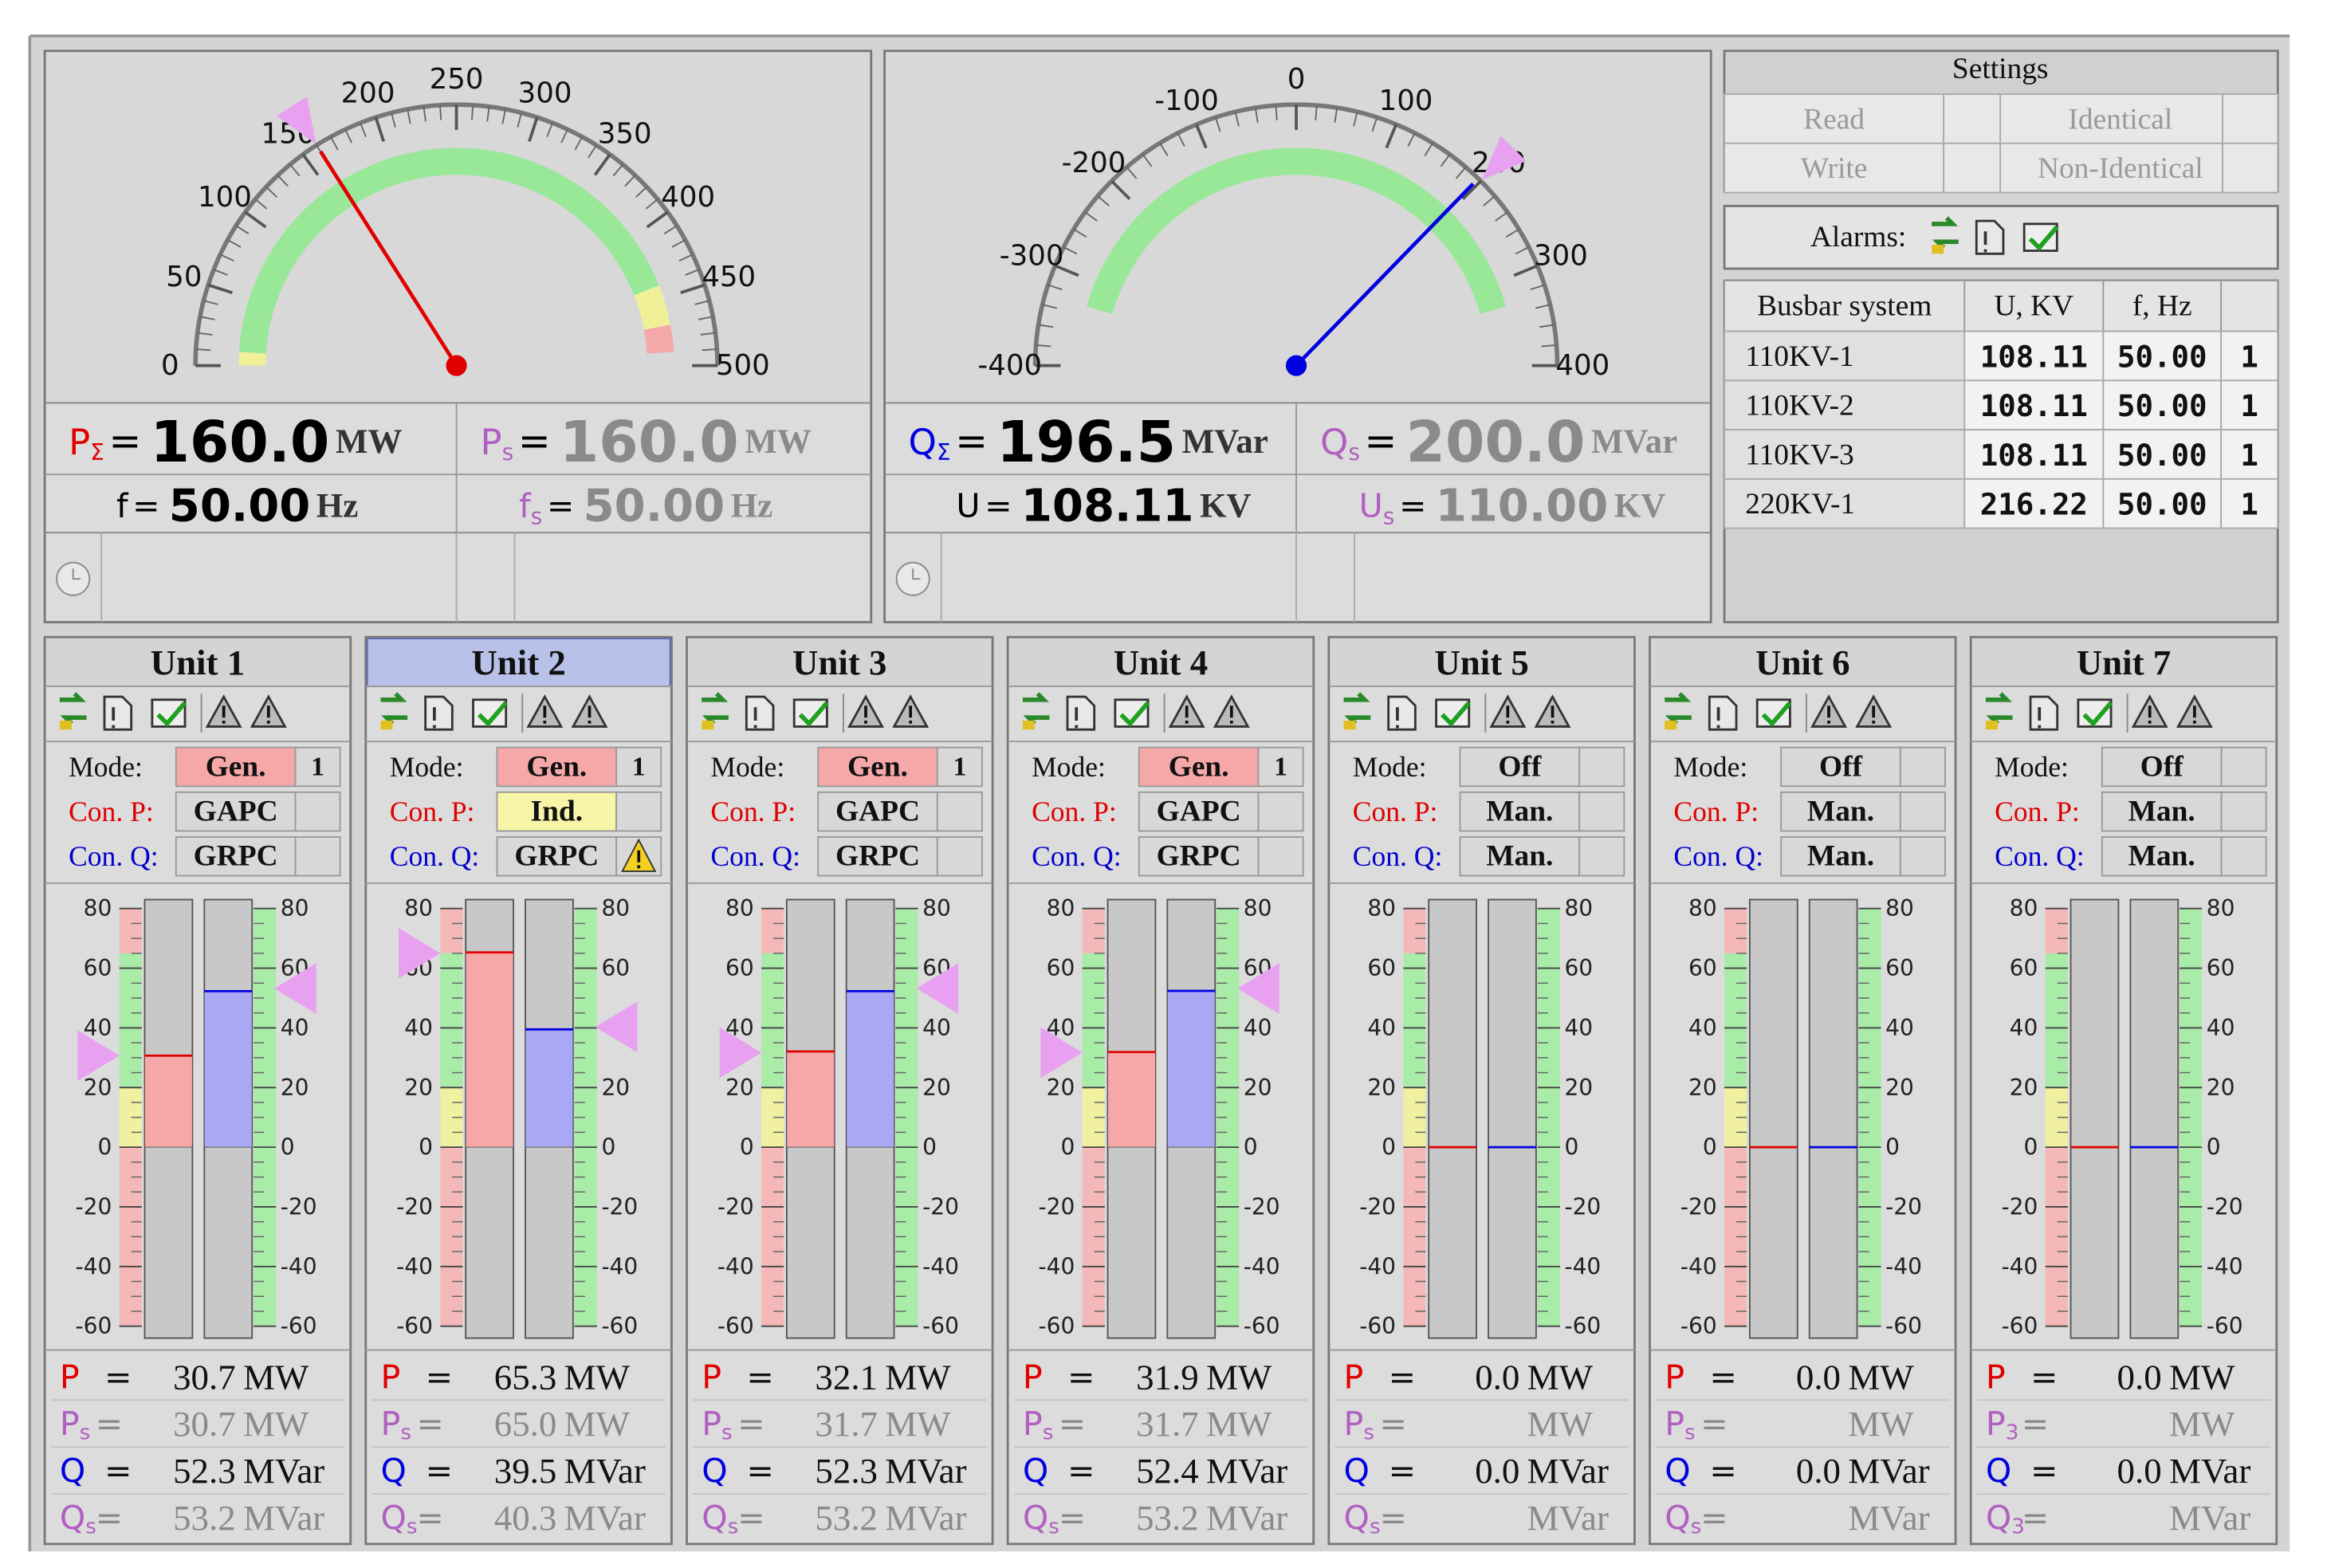  Describe the element at coordinates (877, 767) in the screenshot. I see `field-box` at that location.